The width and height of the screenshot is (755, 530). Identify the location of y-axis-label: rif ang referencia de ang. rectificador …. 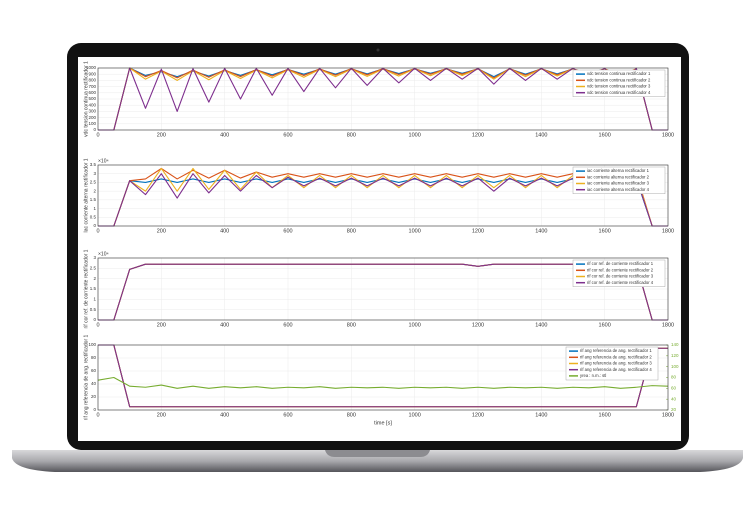
(86, 377).